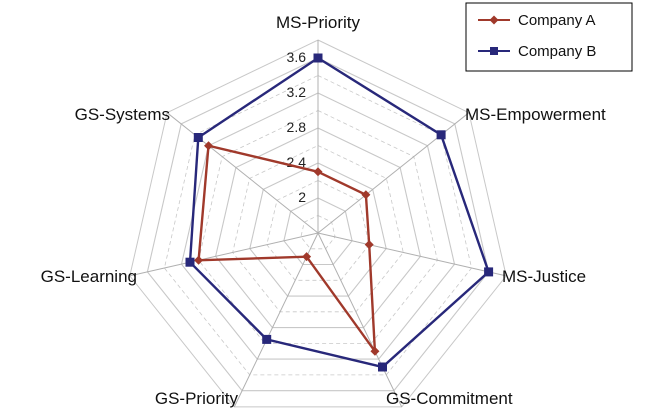  I want to click on data-point-company-a-gs-priority, so click(307, 257).